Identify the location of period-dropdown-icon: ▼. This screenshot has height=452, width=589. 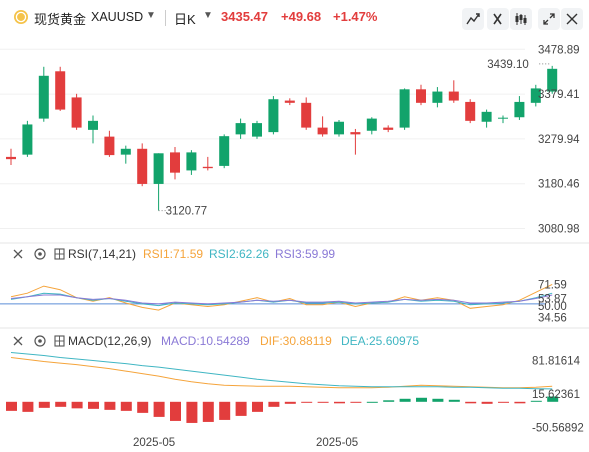
(208, 15).